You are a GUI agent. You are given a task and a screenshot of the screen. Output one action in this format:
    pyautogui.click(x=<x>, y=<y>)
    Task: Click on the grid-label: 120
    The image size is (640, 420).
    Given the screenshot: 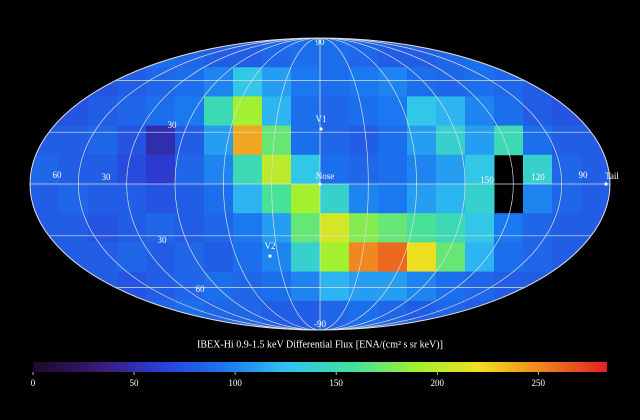 What is the action you would take?
    pyautogui.click(x=538, y=177)
    